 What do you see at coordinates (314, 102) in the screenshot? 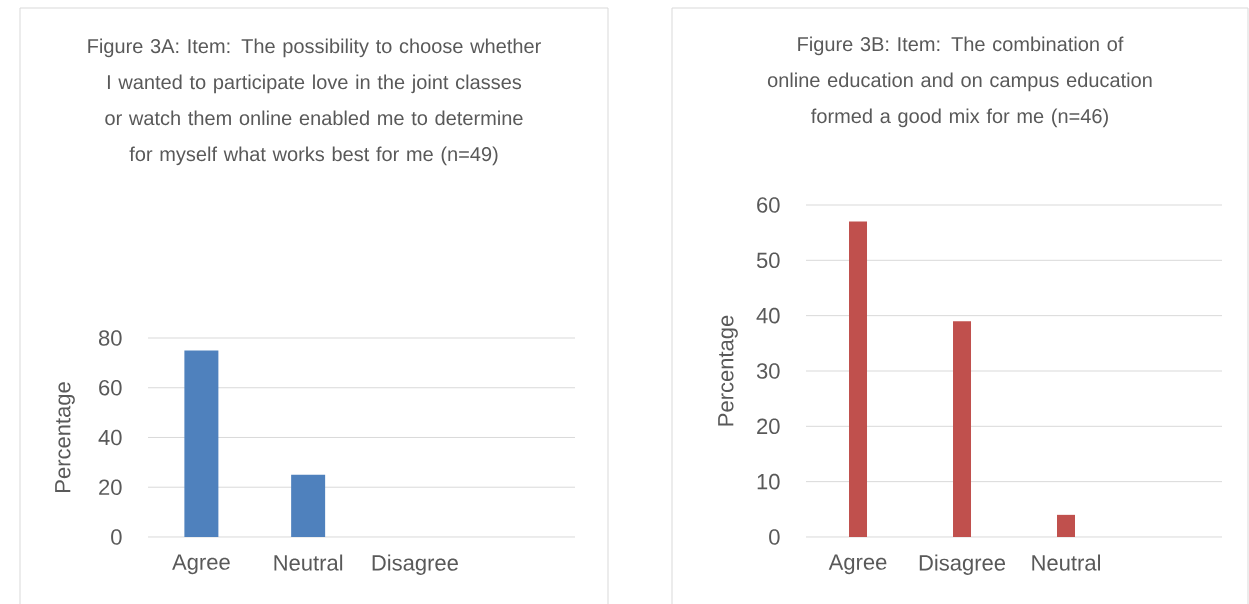
I see `chart-title: Figure 3A: Item: The possibility to choose whether I wanted to participate love in the joint classes or watch them online enabled me to determine for myself what works best for me (n=49)` at bounding box center [314, 102].